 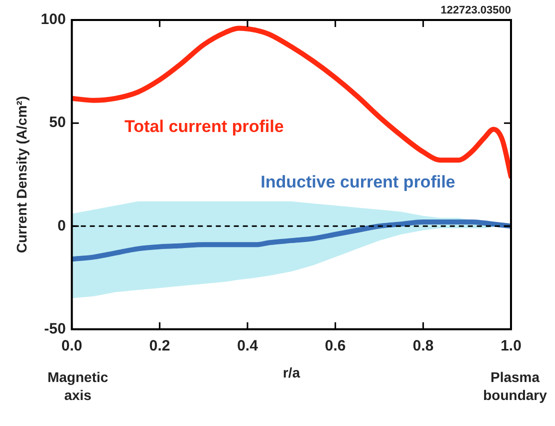 I want to click on y-axis-title: Current Density (A/cm²), so click(x=21, y=175).